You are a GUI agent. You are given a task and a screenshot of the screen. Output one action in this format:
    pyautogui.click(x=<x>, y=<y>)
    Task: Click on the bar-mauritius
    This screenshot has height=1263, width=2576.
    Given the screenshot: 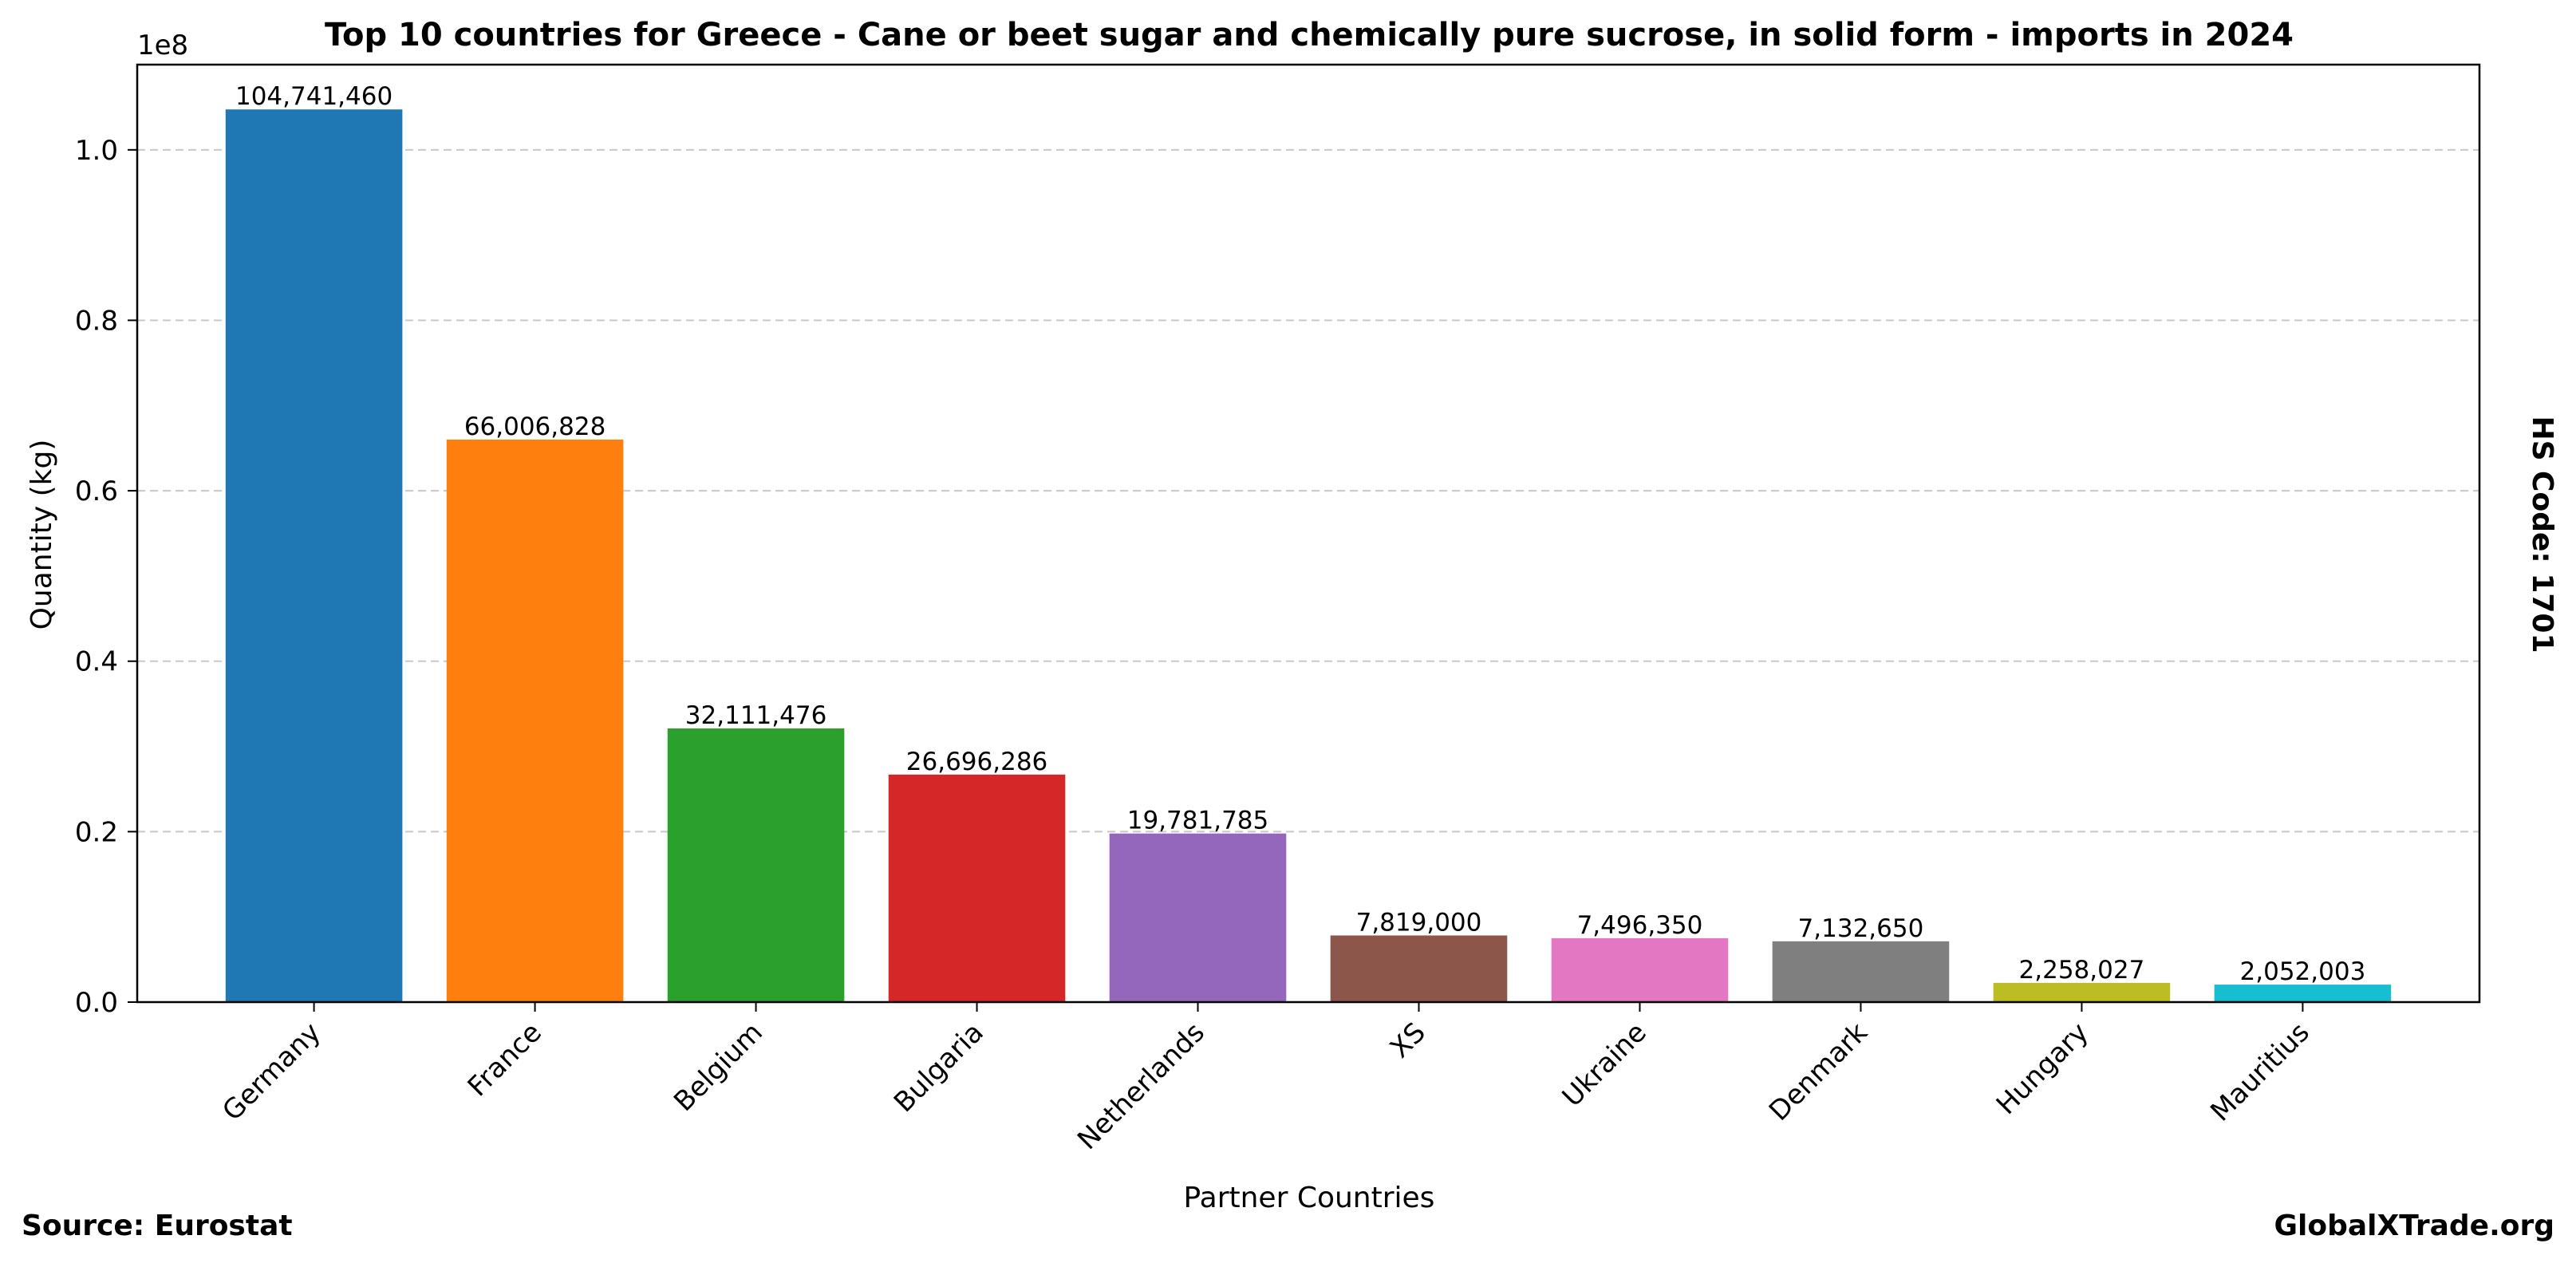 What is the action you would take?
    pyautogui.click(x=2303, y=993)
    